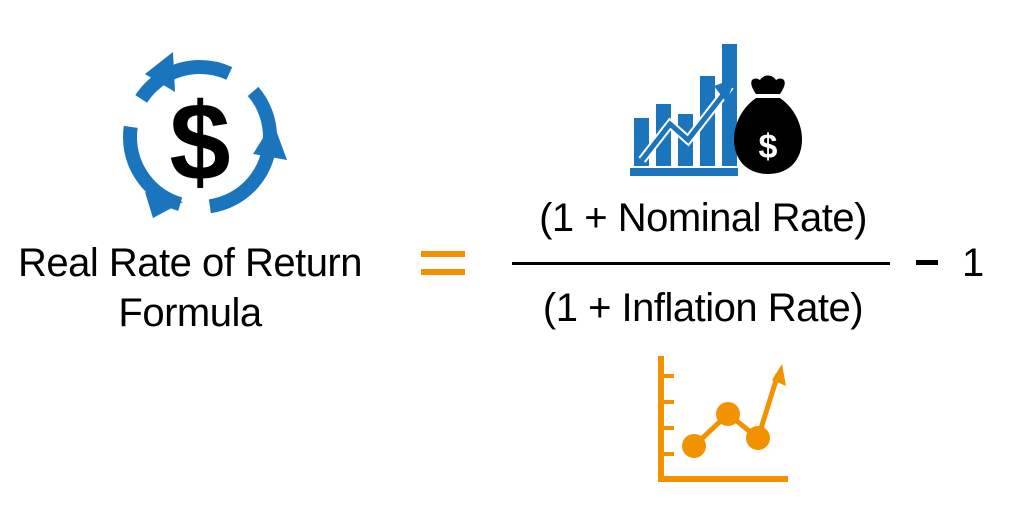 The width and height of the screenshot is (1024, 526). Describe the element at coordinates (190, 288) in the screenshot. I see `formula-title: Real Rate of Return Formula` at that location.